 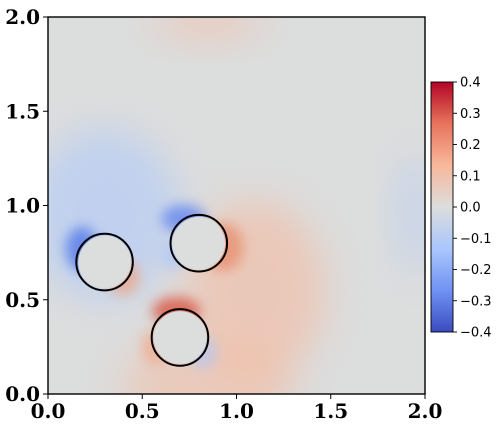 I want to click on colorbar-gradient, so click(x=442, y=207).